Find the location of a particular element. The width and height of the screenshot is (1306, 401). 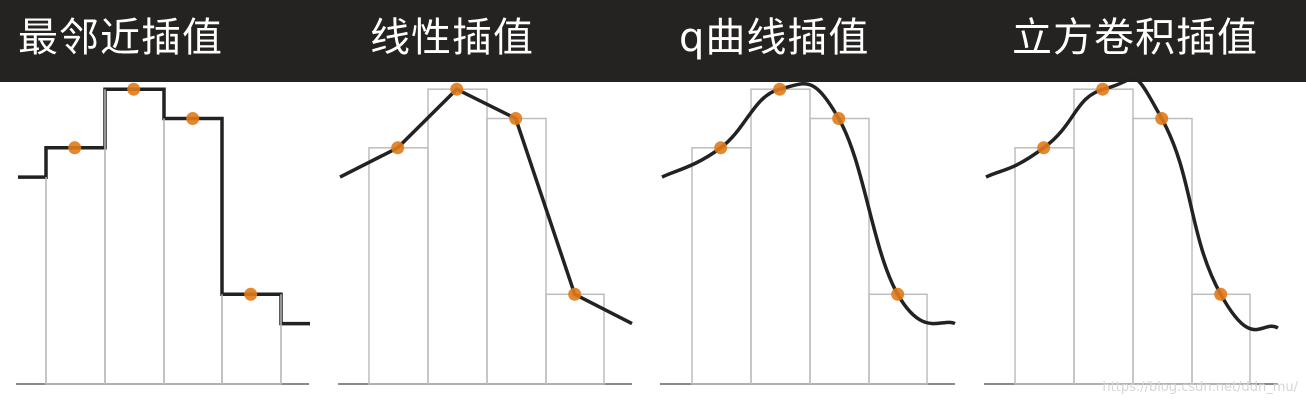

q-curve is located at coordinates (808, 204).